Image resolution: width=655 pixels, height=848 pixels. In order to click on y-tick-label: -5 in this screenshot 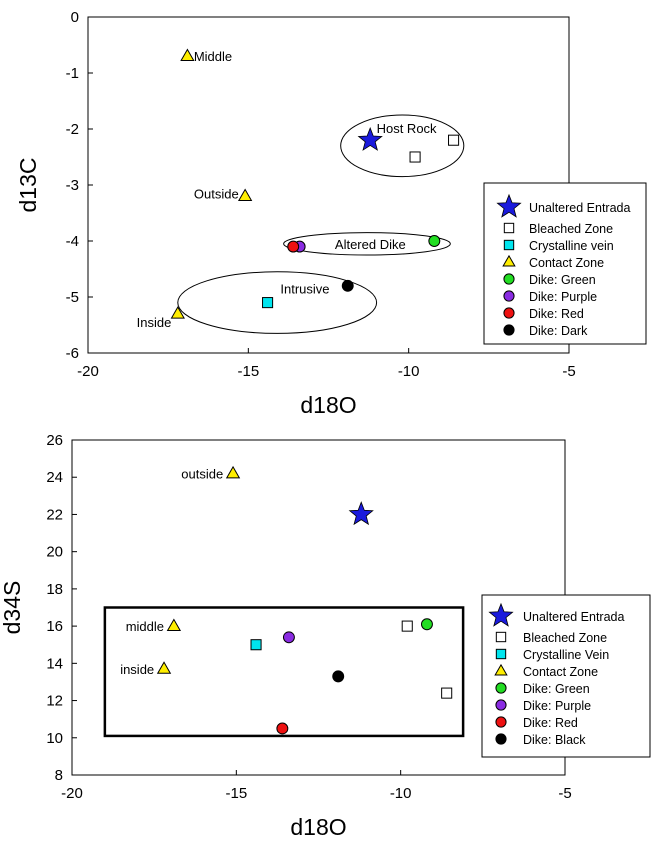, I will do `click(72, 297)`.